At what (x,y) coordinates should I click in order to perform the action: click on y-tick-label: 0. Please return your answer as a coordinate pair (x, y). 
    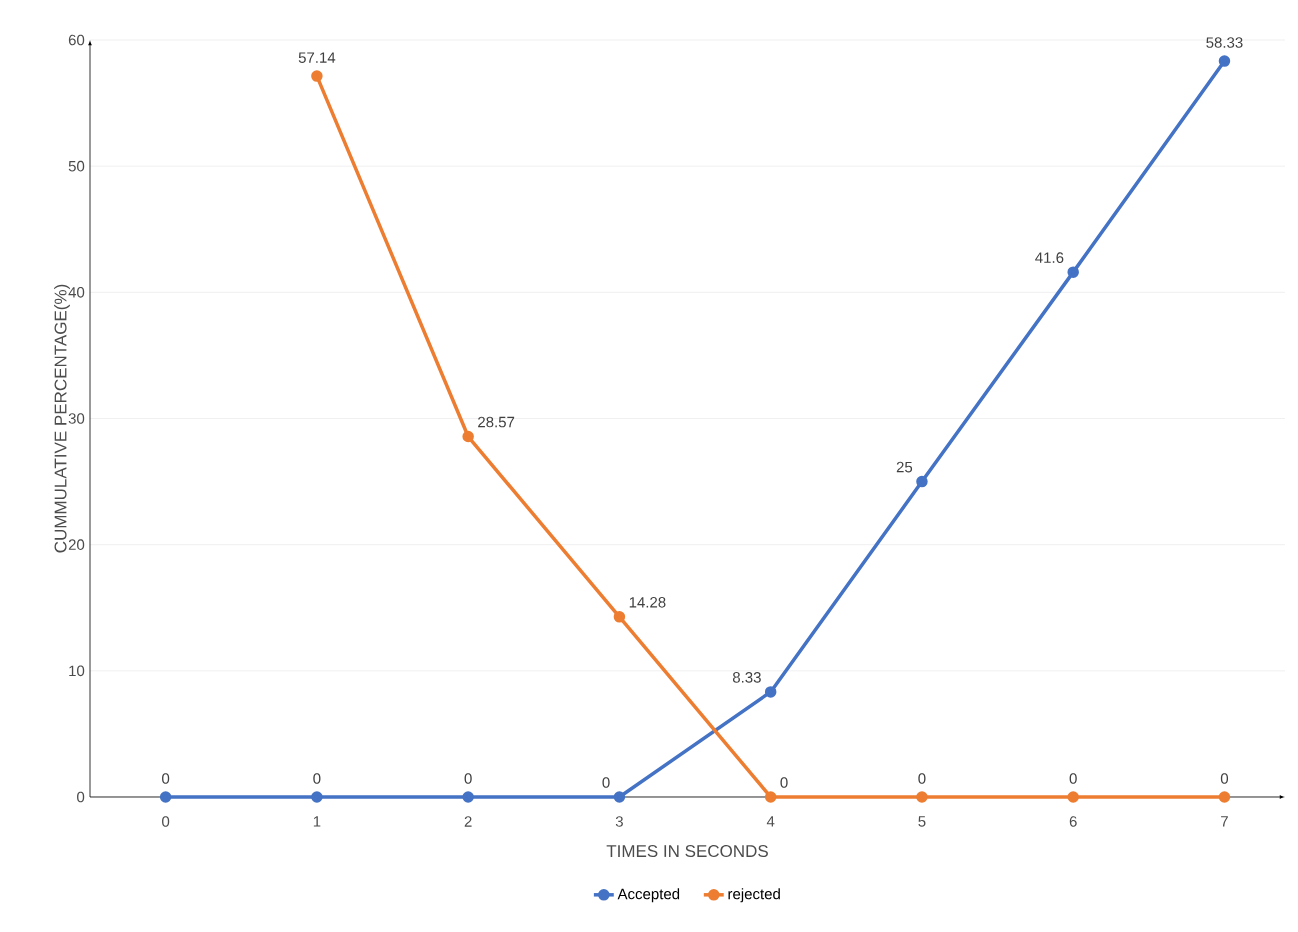
    Looking at the image, I should click on (81, 797).